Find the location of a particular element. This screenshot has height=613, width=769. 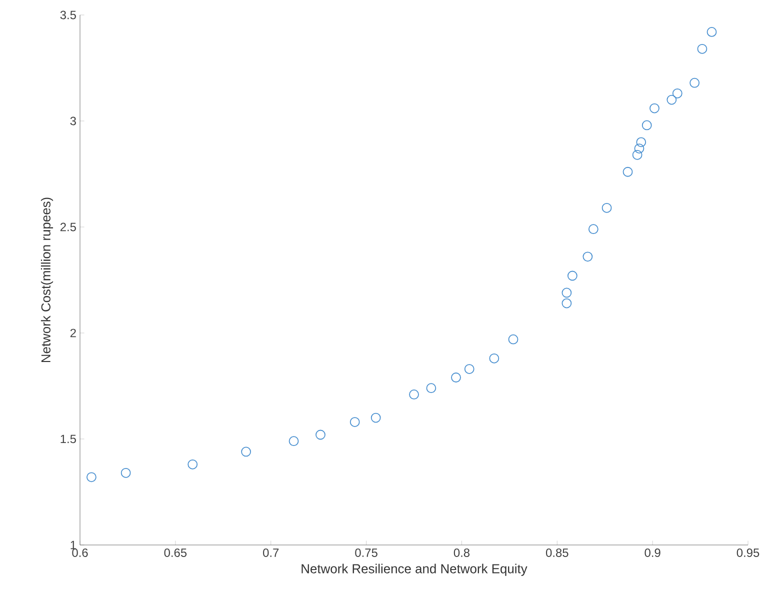

x-tick-label: 0.7 is located at coordinates (271, 552).